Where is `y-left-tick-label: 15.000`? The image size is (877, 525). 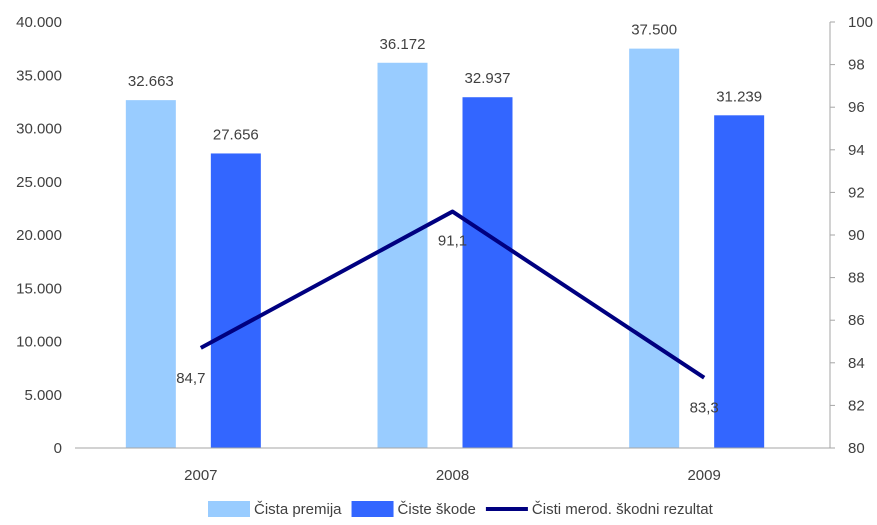
y-left-tick-label: 15.000 is located at coordinates (39, 288).